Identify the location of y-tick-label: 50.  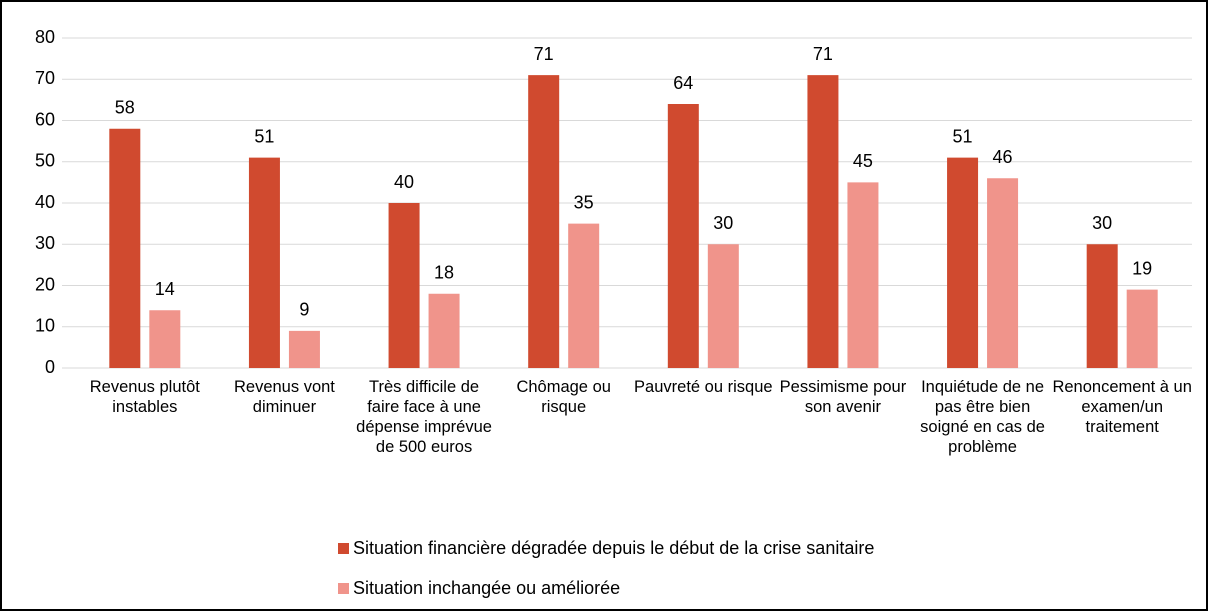
(45, 161).